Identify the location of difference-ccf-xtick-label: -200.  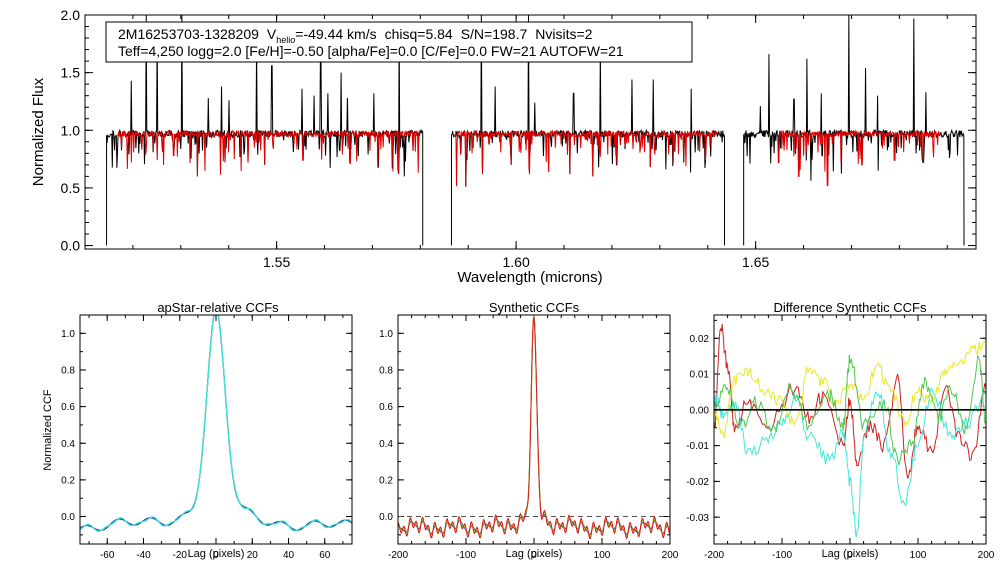
(714, 555).